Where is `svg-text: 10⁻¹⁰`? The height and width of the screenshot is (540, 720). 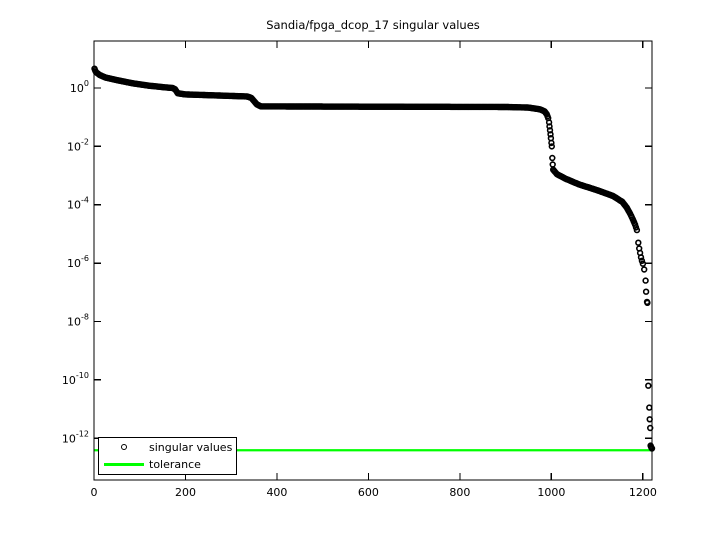
svg-text: 10⁻¹⁰ is located at coordinates (75, 379).